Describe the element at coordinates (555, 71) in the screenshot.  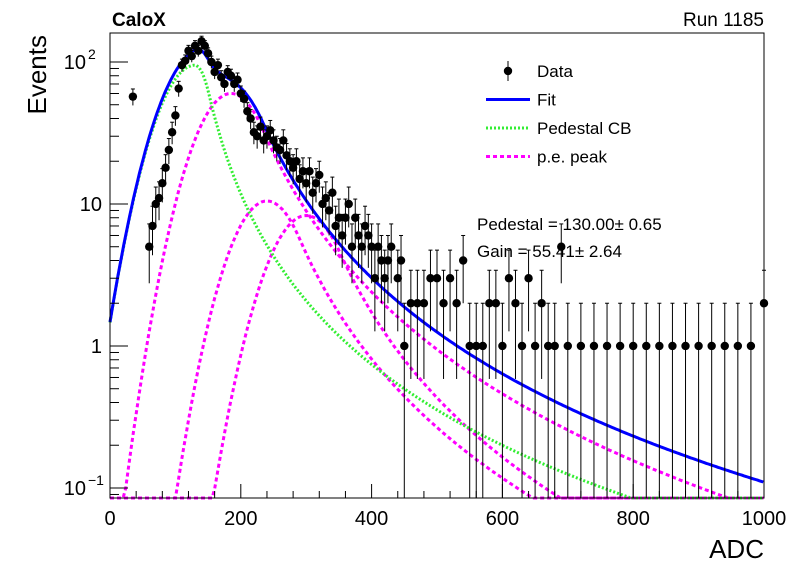
I see `legend-data-label: Data` at that location.